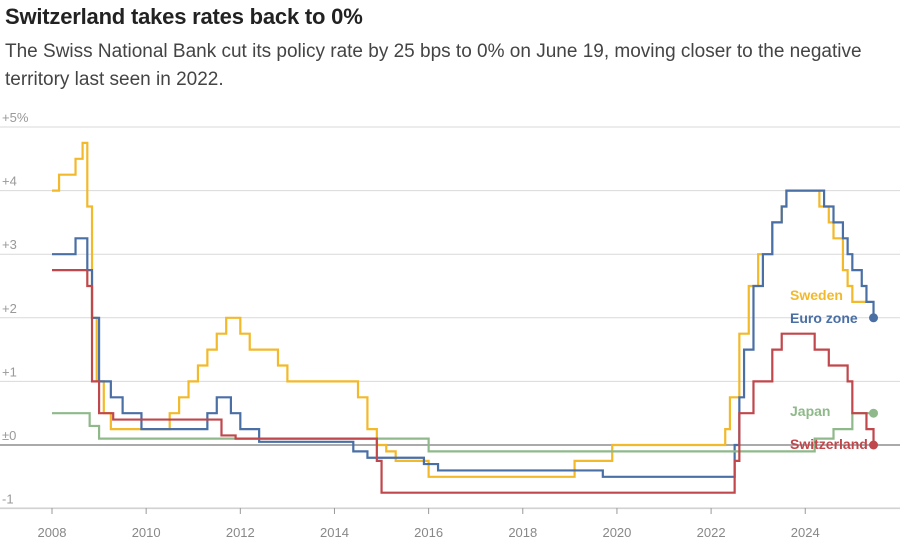 The width and height of the screenshot is (900, 553). What do you see at coordinates (805, 532) in the screenshot?
I see `x-tick-label: 2024` at bounding box center [805, 532].